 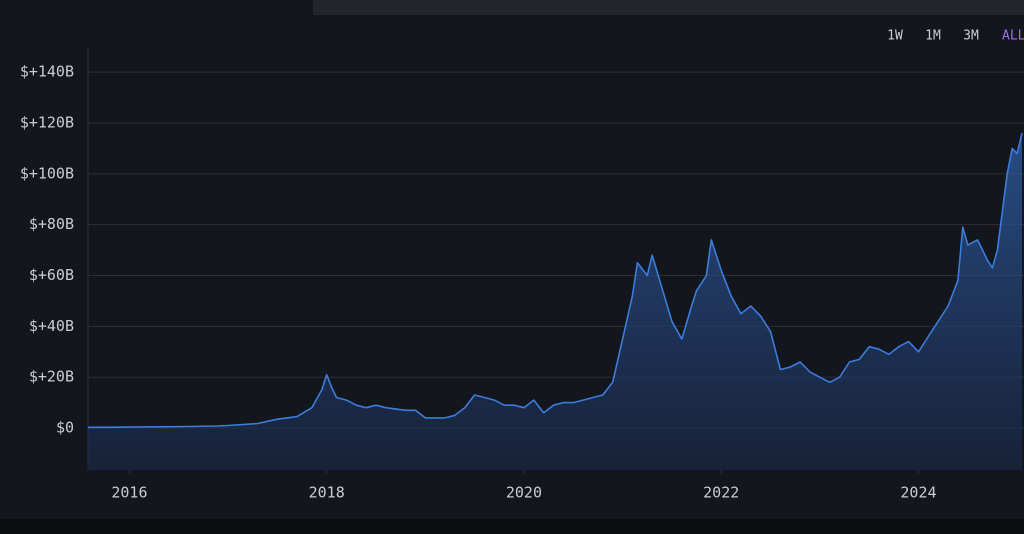 What do you see at coordinates (51, 275) in the screenshot?
I see `y-tick-label: $+60B` at bounding box center [51, 275].